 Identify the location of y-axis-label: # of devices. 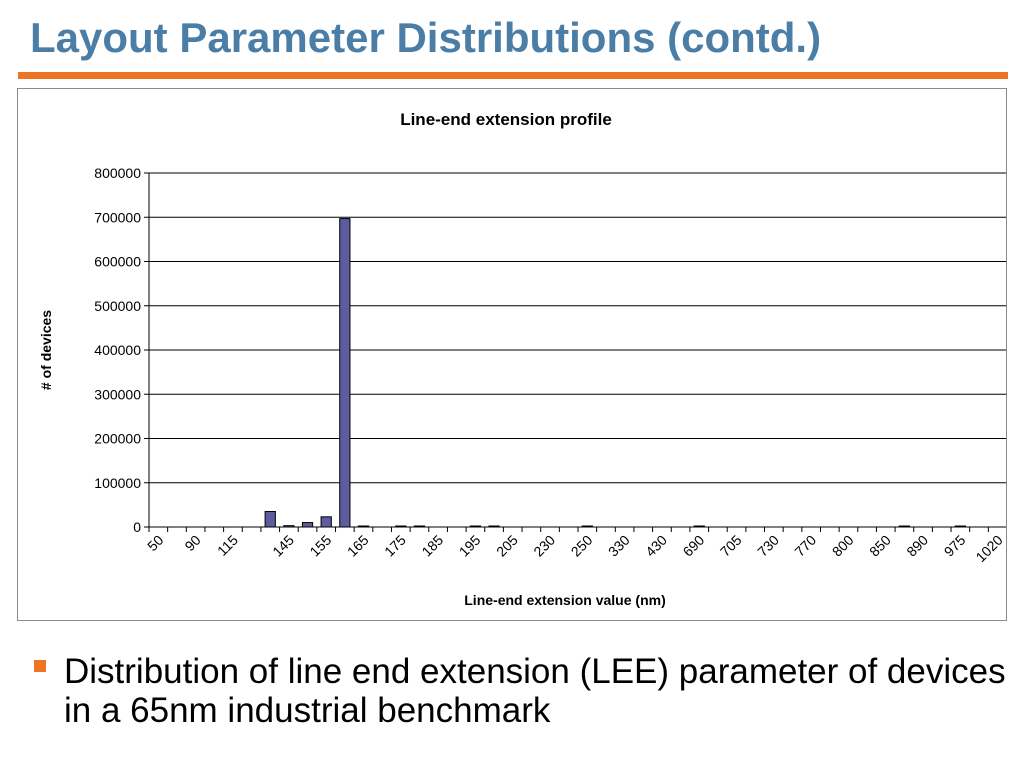
(46, 350).